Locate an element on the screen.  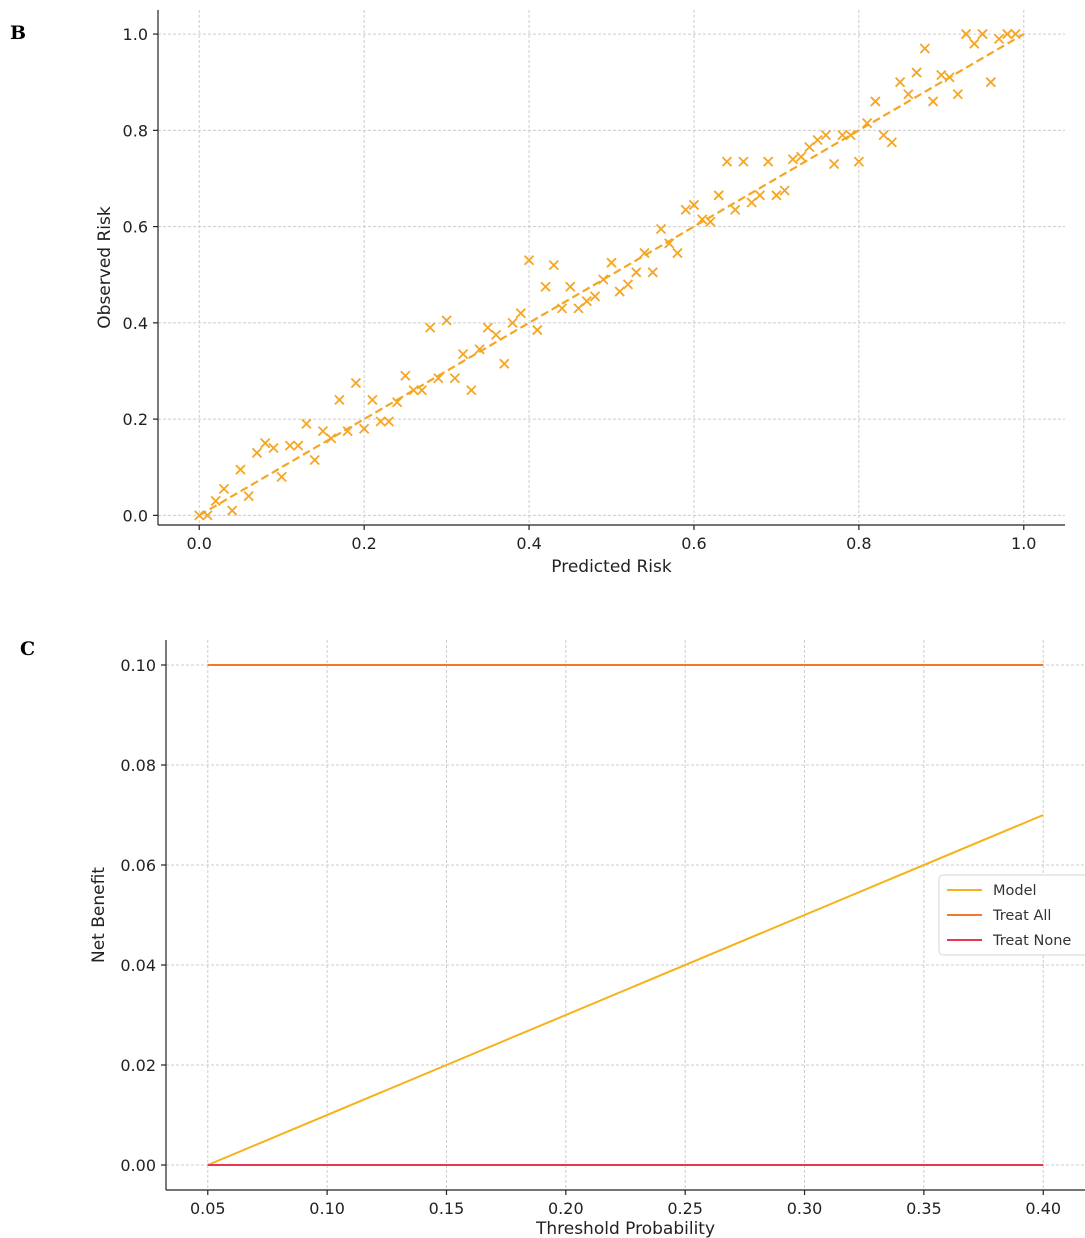
panel-label-b: B is located at coordinates (18, 33).